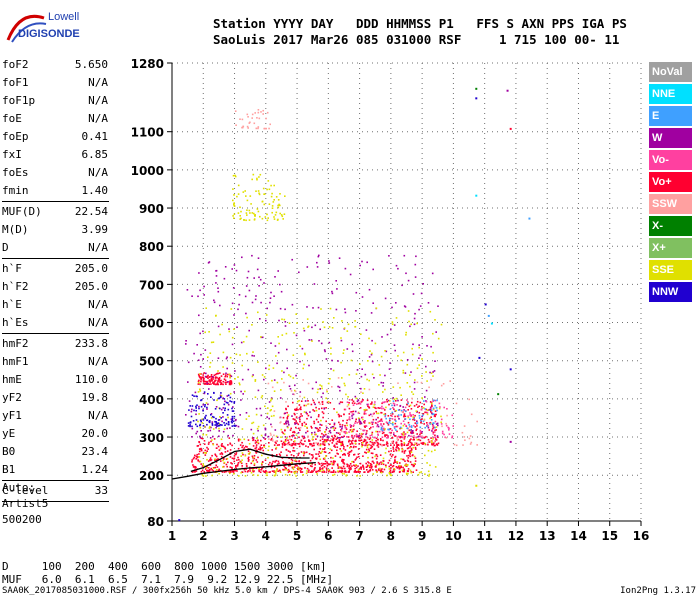 Image resolution: width=700 pixels, height=600 pixels. I want to click on isolated-echo-point, so click(529, 218).